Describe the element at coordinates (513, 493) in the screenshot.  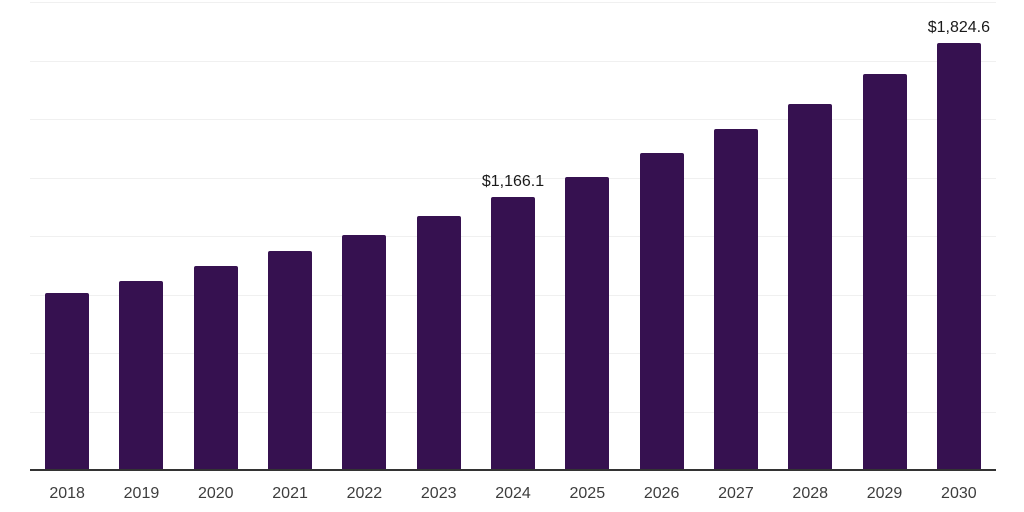
I see `x-label-2024: 2024` at that location.